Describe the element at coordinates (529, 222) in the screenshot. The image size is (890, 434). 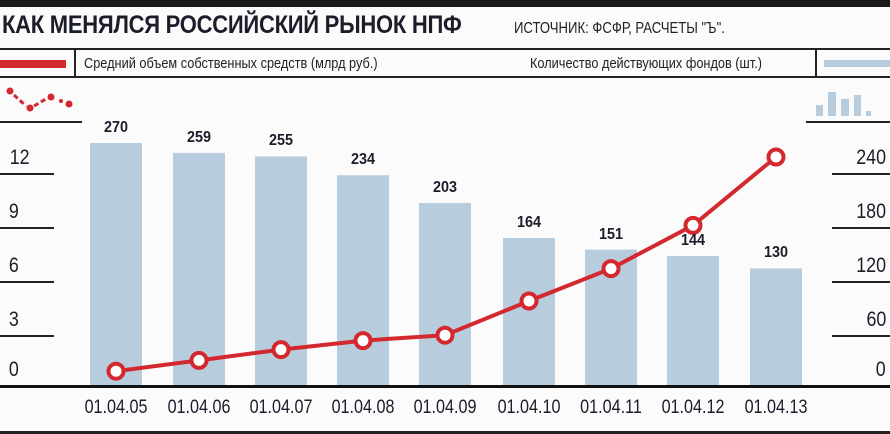
I see `bar-value-label: 164` at that location.